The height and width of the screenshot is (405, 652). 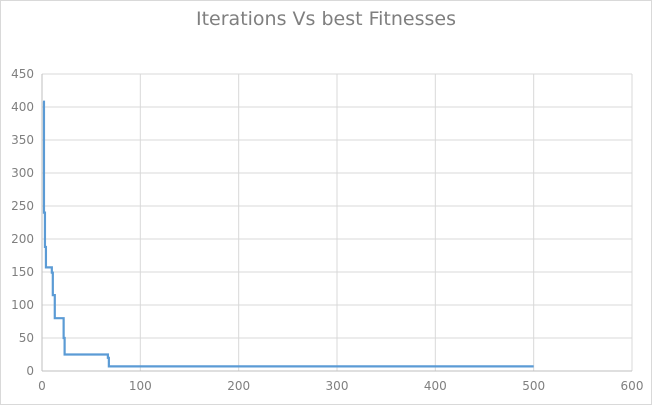 I want to click on y-tick-label: 400, so click(x=22, y=107).